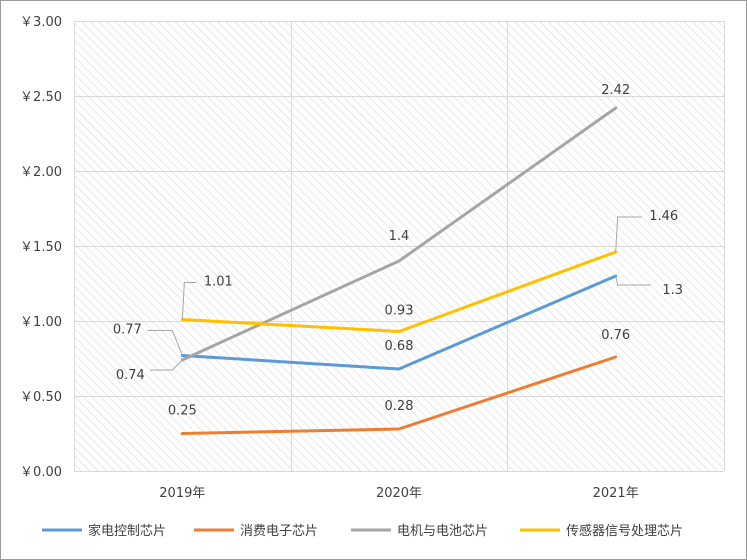  I want to click on data-label: 1.01, so click(218, 282).